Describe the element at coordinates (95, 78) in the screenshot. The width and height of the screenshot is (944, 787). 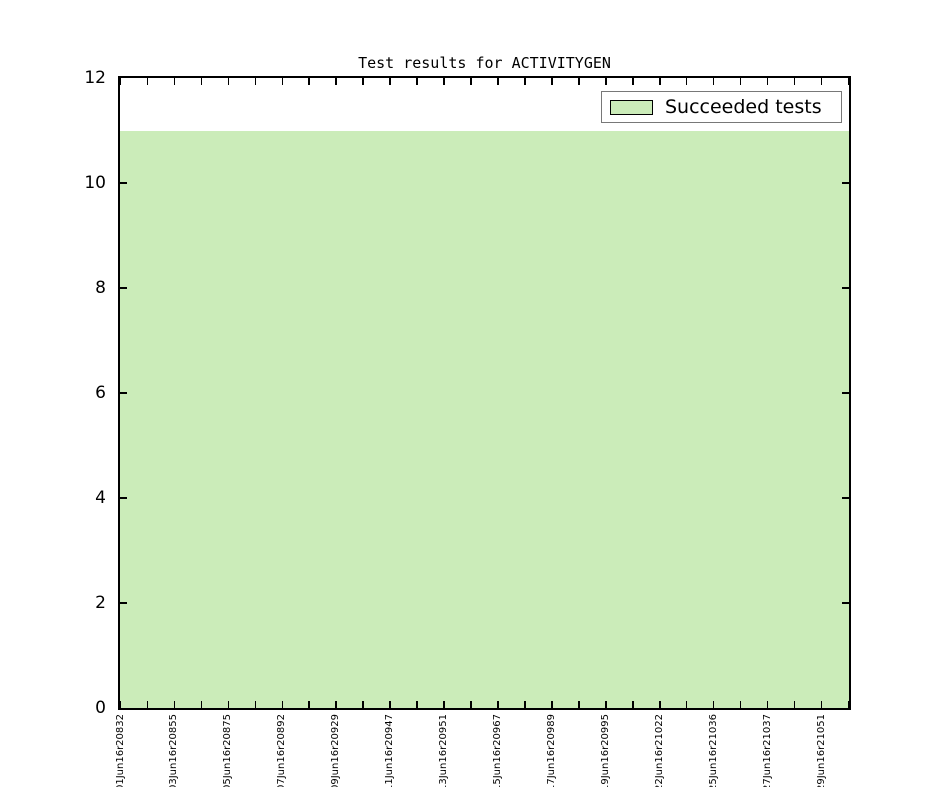
I see `y-tick-label: 12` at that location.